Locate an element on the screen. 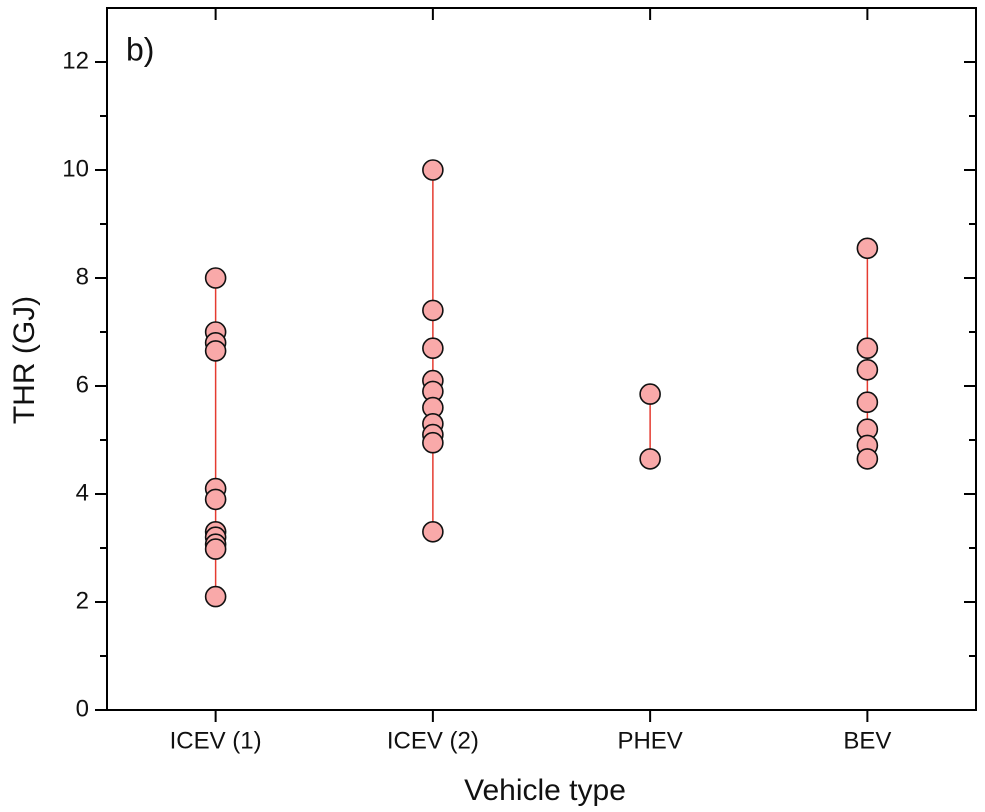 The image size is (985, 812). y-tick-label: 0 is located at coordinates (82, 708).